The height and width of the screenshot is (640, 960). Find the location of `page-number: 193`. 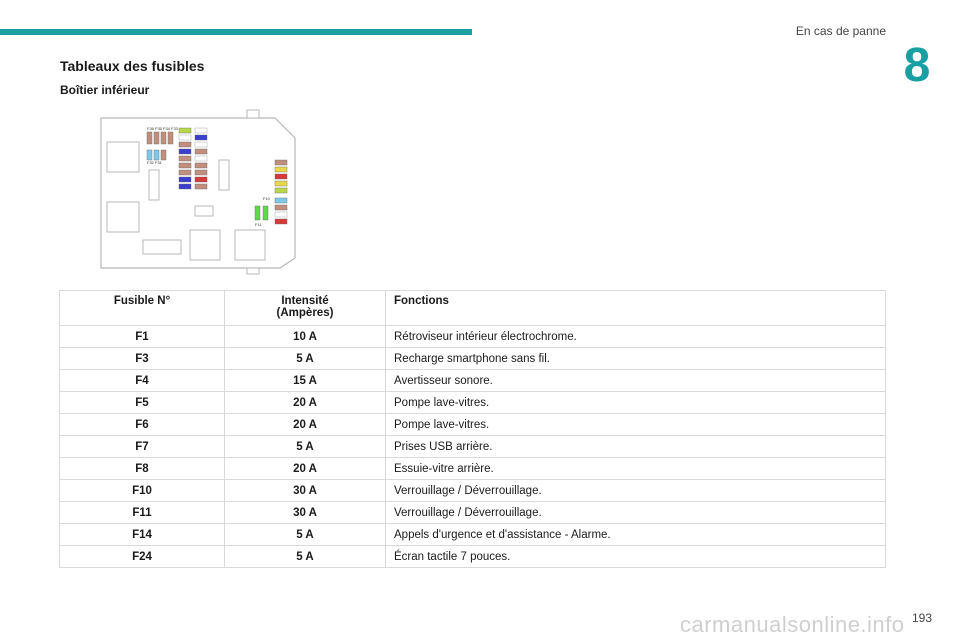

page-number: 193 is located at coordinates (922, 618).